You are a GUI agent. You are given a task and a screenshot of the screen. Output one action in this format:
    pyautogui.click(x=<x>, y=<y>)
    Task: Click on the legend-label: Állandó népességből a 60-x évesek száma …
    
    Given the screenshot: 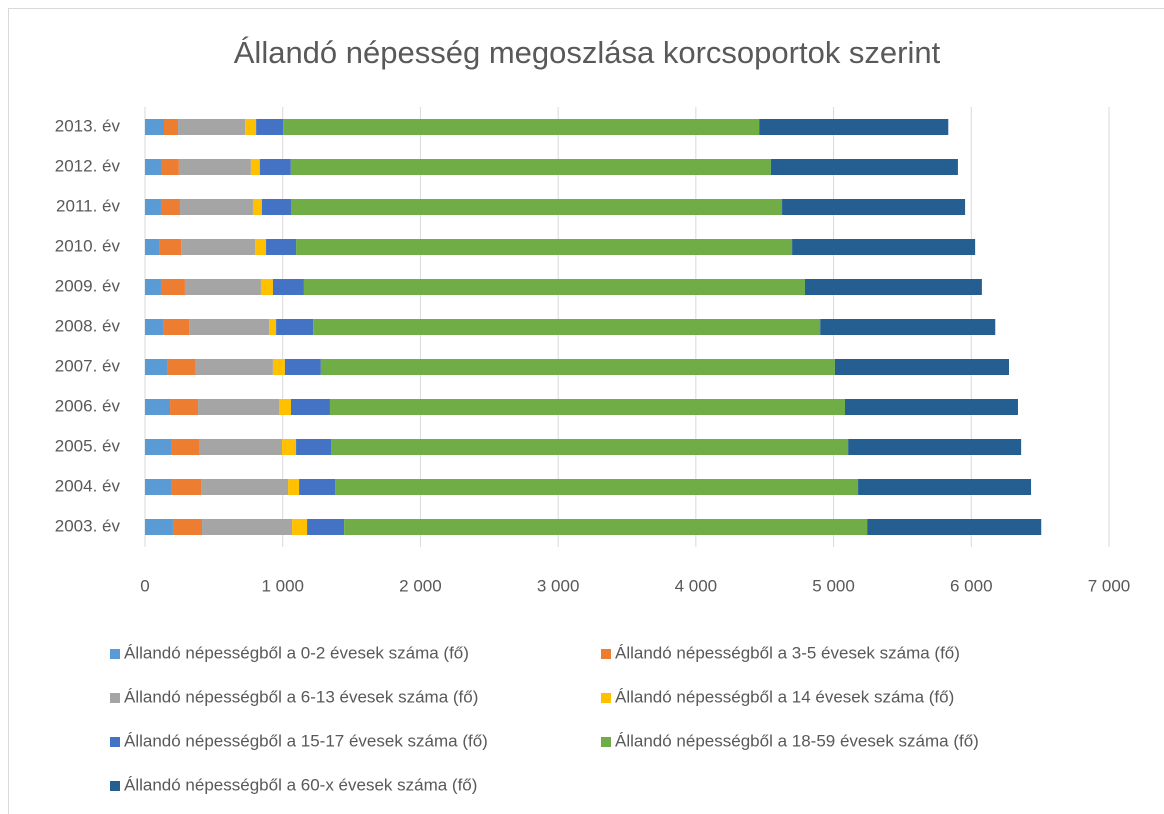 What is the action you would take?
    pyautogui.click(x=300, y=784)
    